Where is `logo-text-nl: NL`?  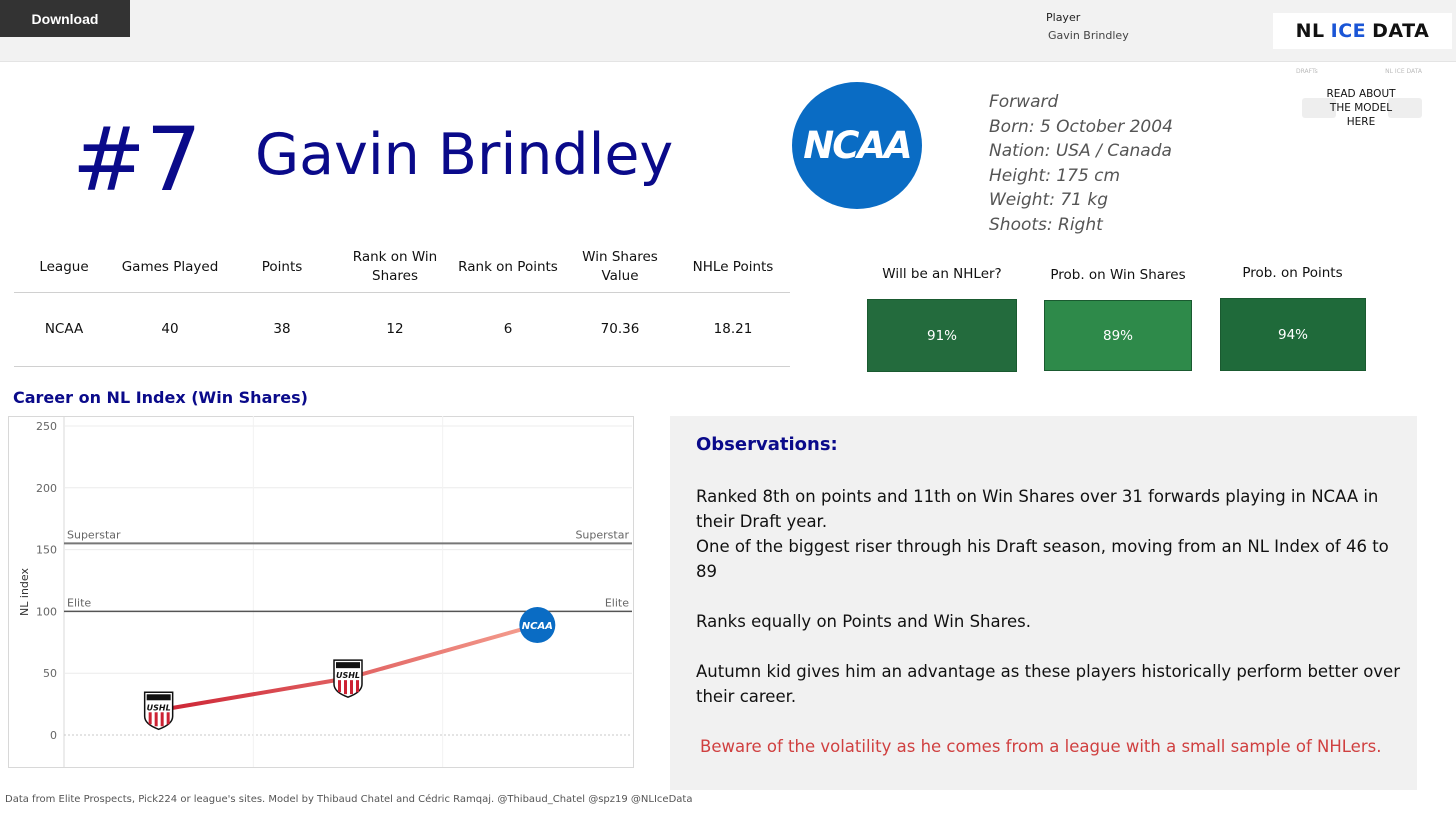
logo-text-nl: NL is located at coordinates (1310, 31).